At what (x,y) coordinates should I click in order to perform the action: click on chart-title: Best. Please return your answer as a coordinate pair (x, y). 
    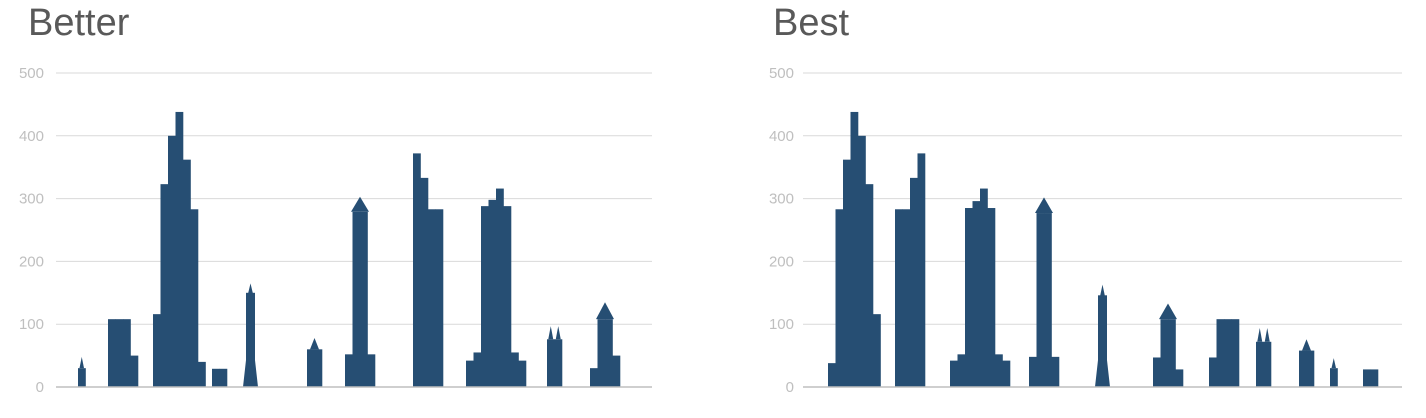
    Looking at the image, I should click on (811, 23).